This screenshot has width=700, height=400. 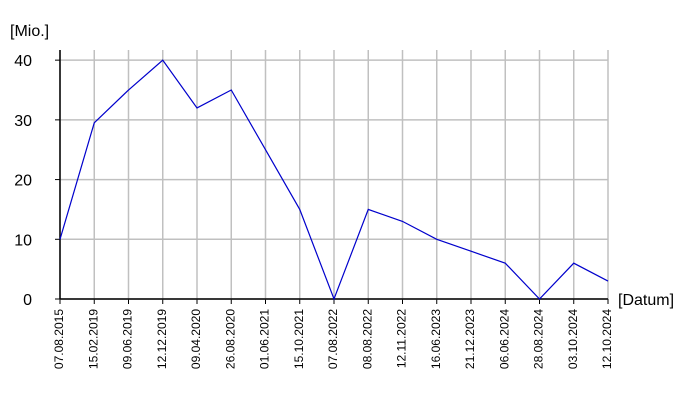 What do you see at coordinates (402, 338) in the screenshot?
I see `x-tick-label: 12.11.2022` at bounding box center [402, 338].